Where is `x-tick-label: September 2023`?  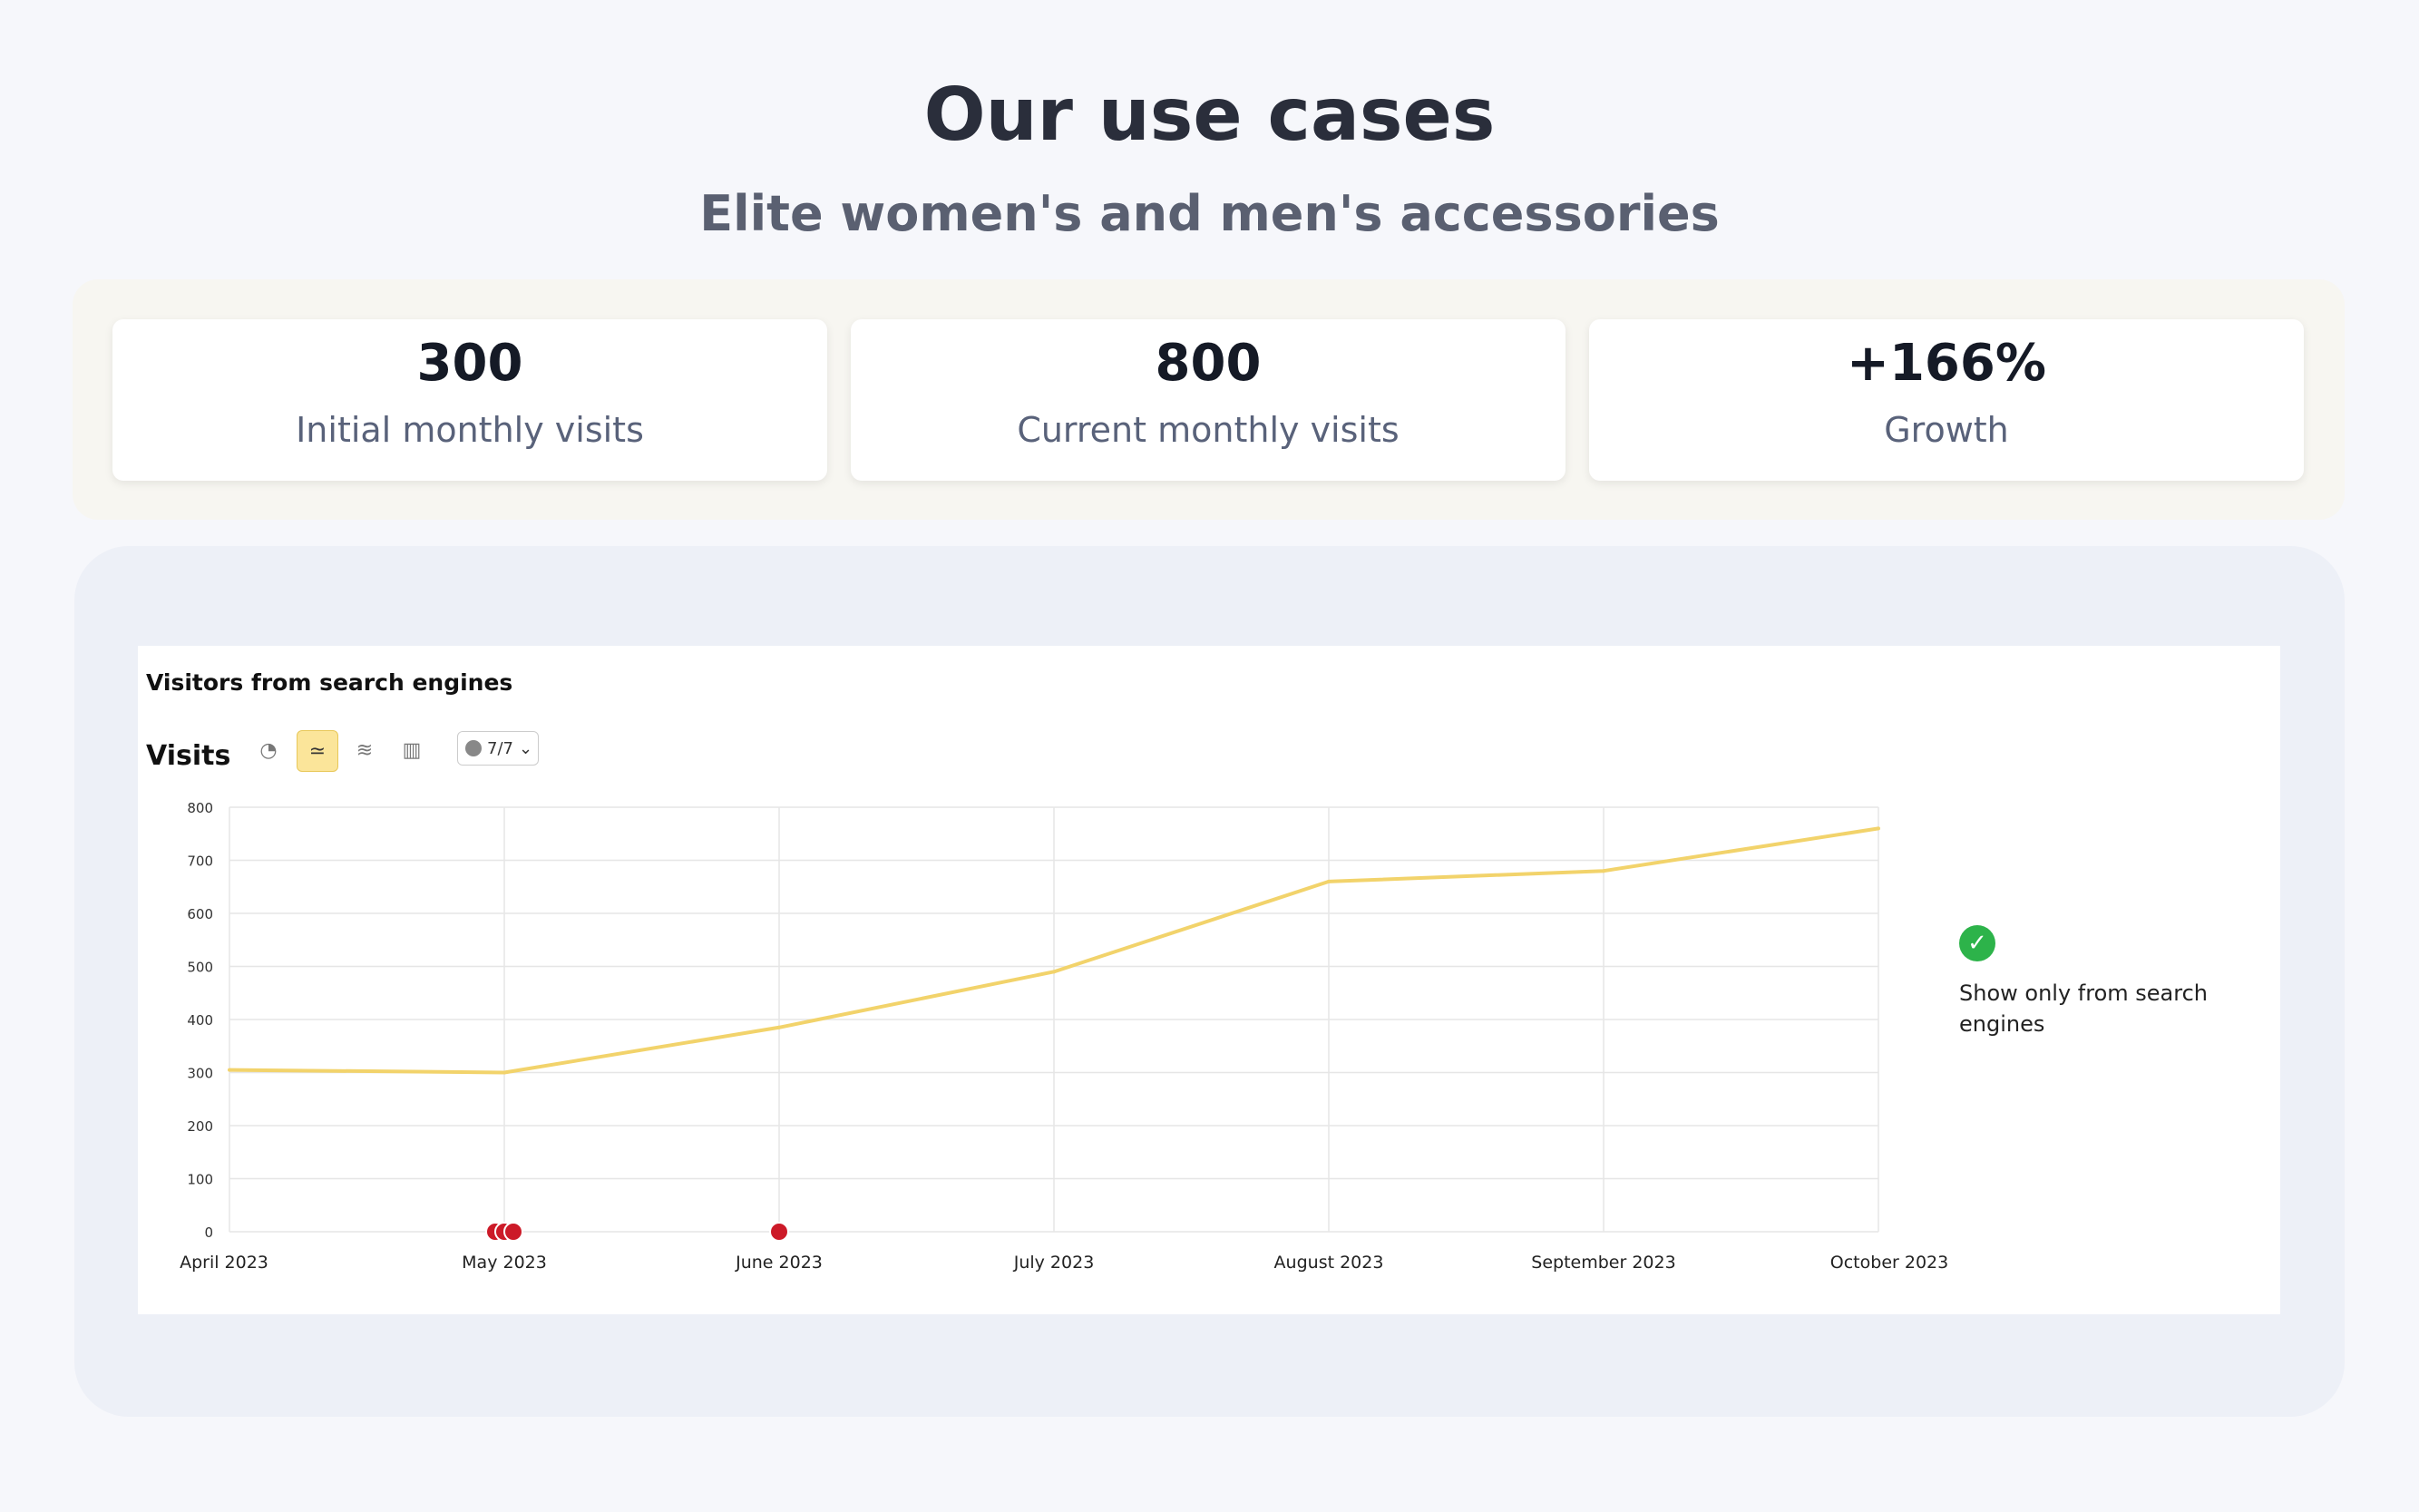
x-tick-label: September 2023 is located at coordinates (1603, 1263).